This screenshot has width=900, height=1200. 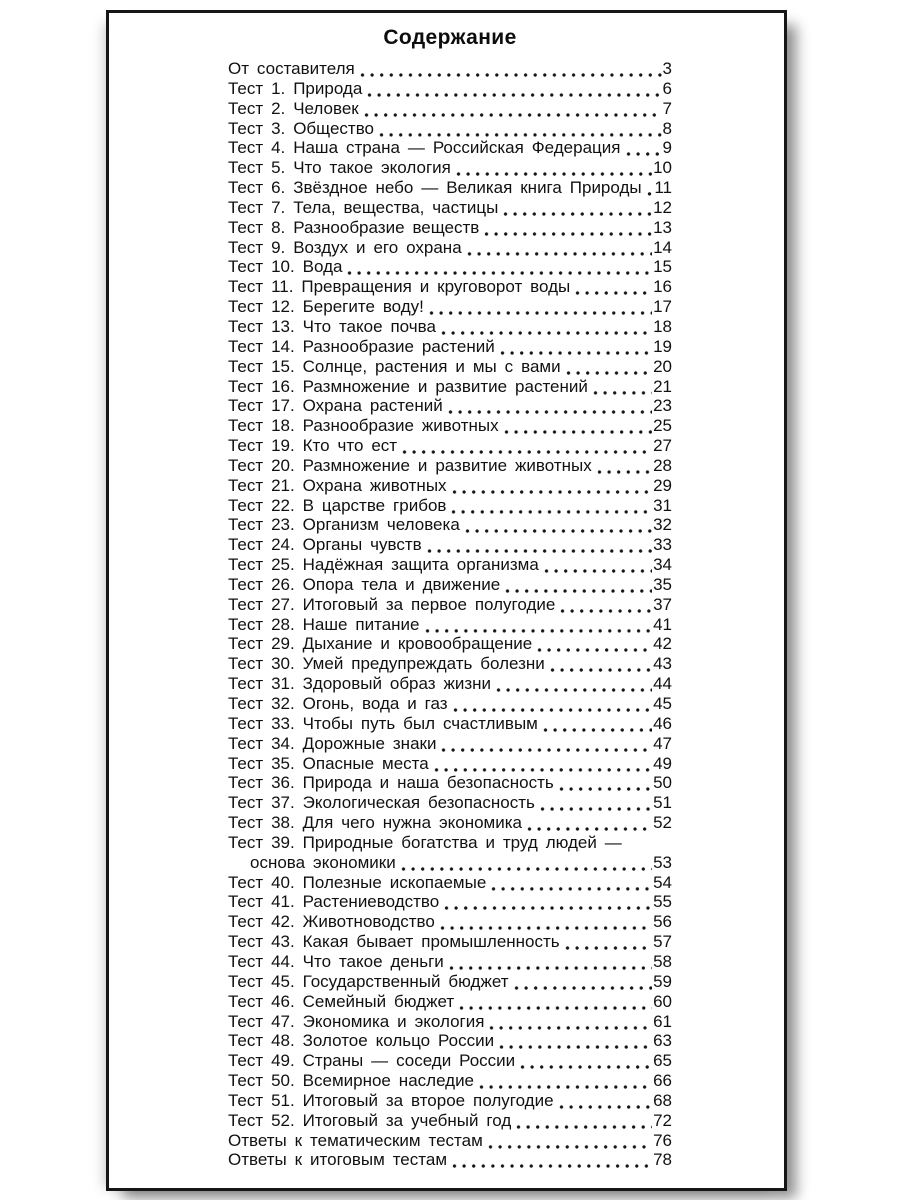 I want to click on toc-entry-label: Тест 16. Размножение и развитие растений, so click(x=408, y=386).